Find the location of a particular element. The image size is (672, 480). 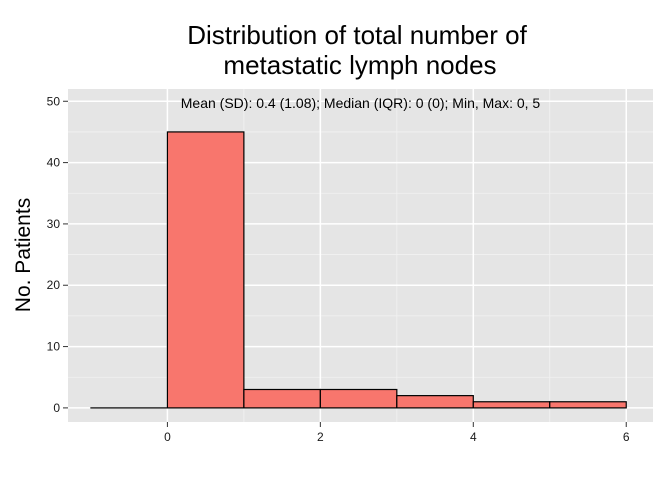

x-axis-ticks: 0 2 4 6 is located at coordinates (397, 433).